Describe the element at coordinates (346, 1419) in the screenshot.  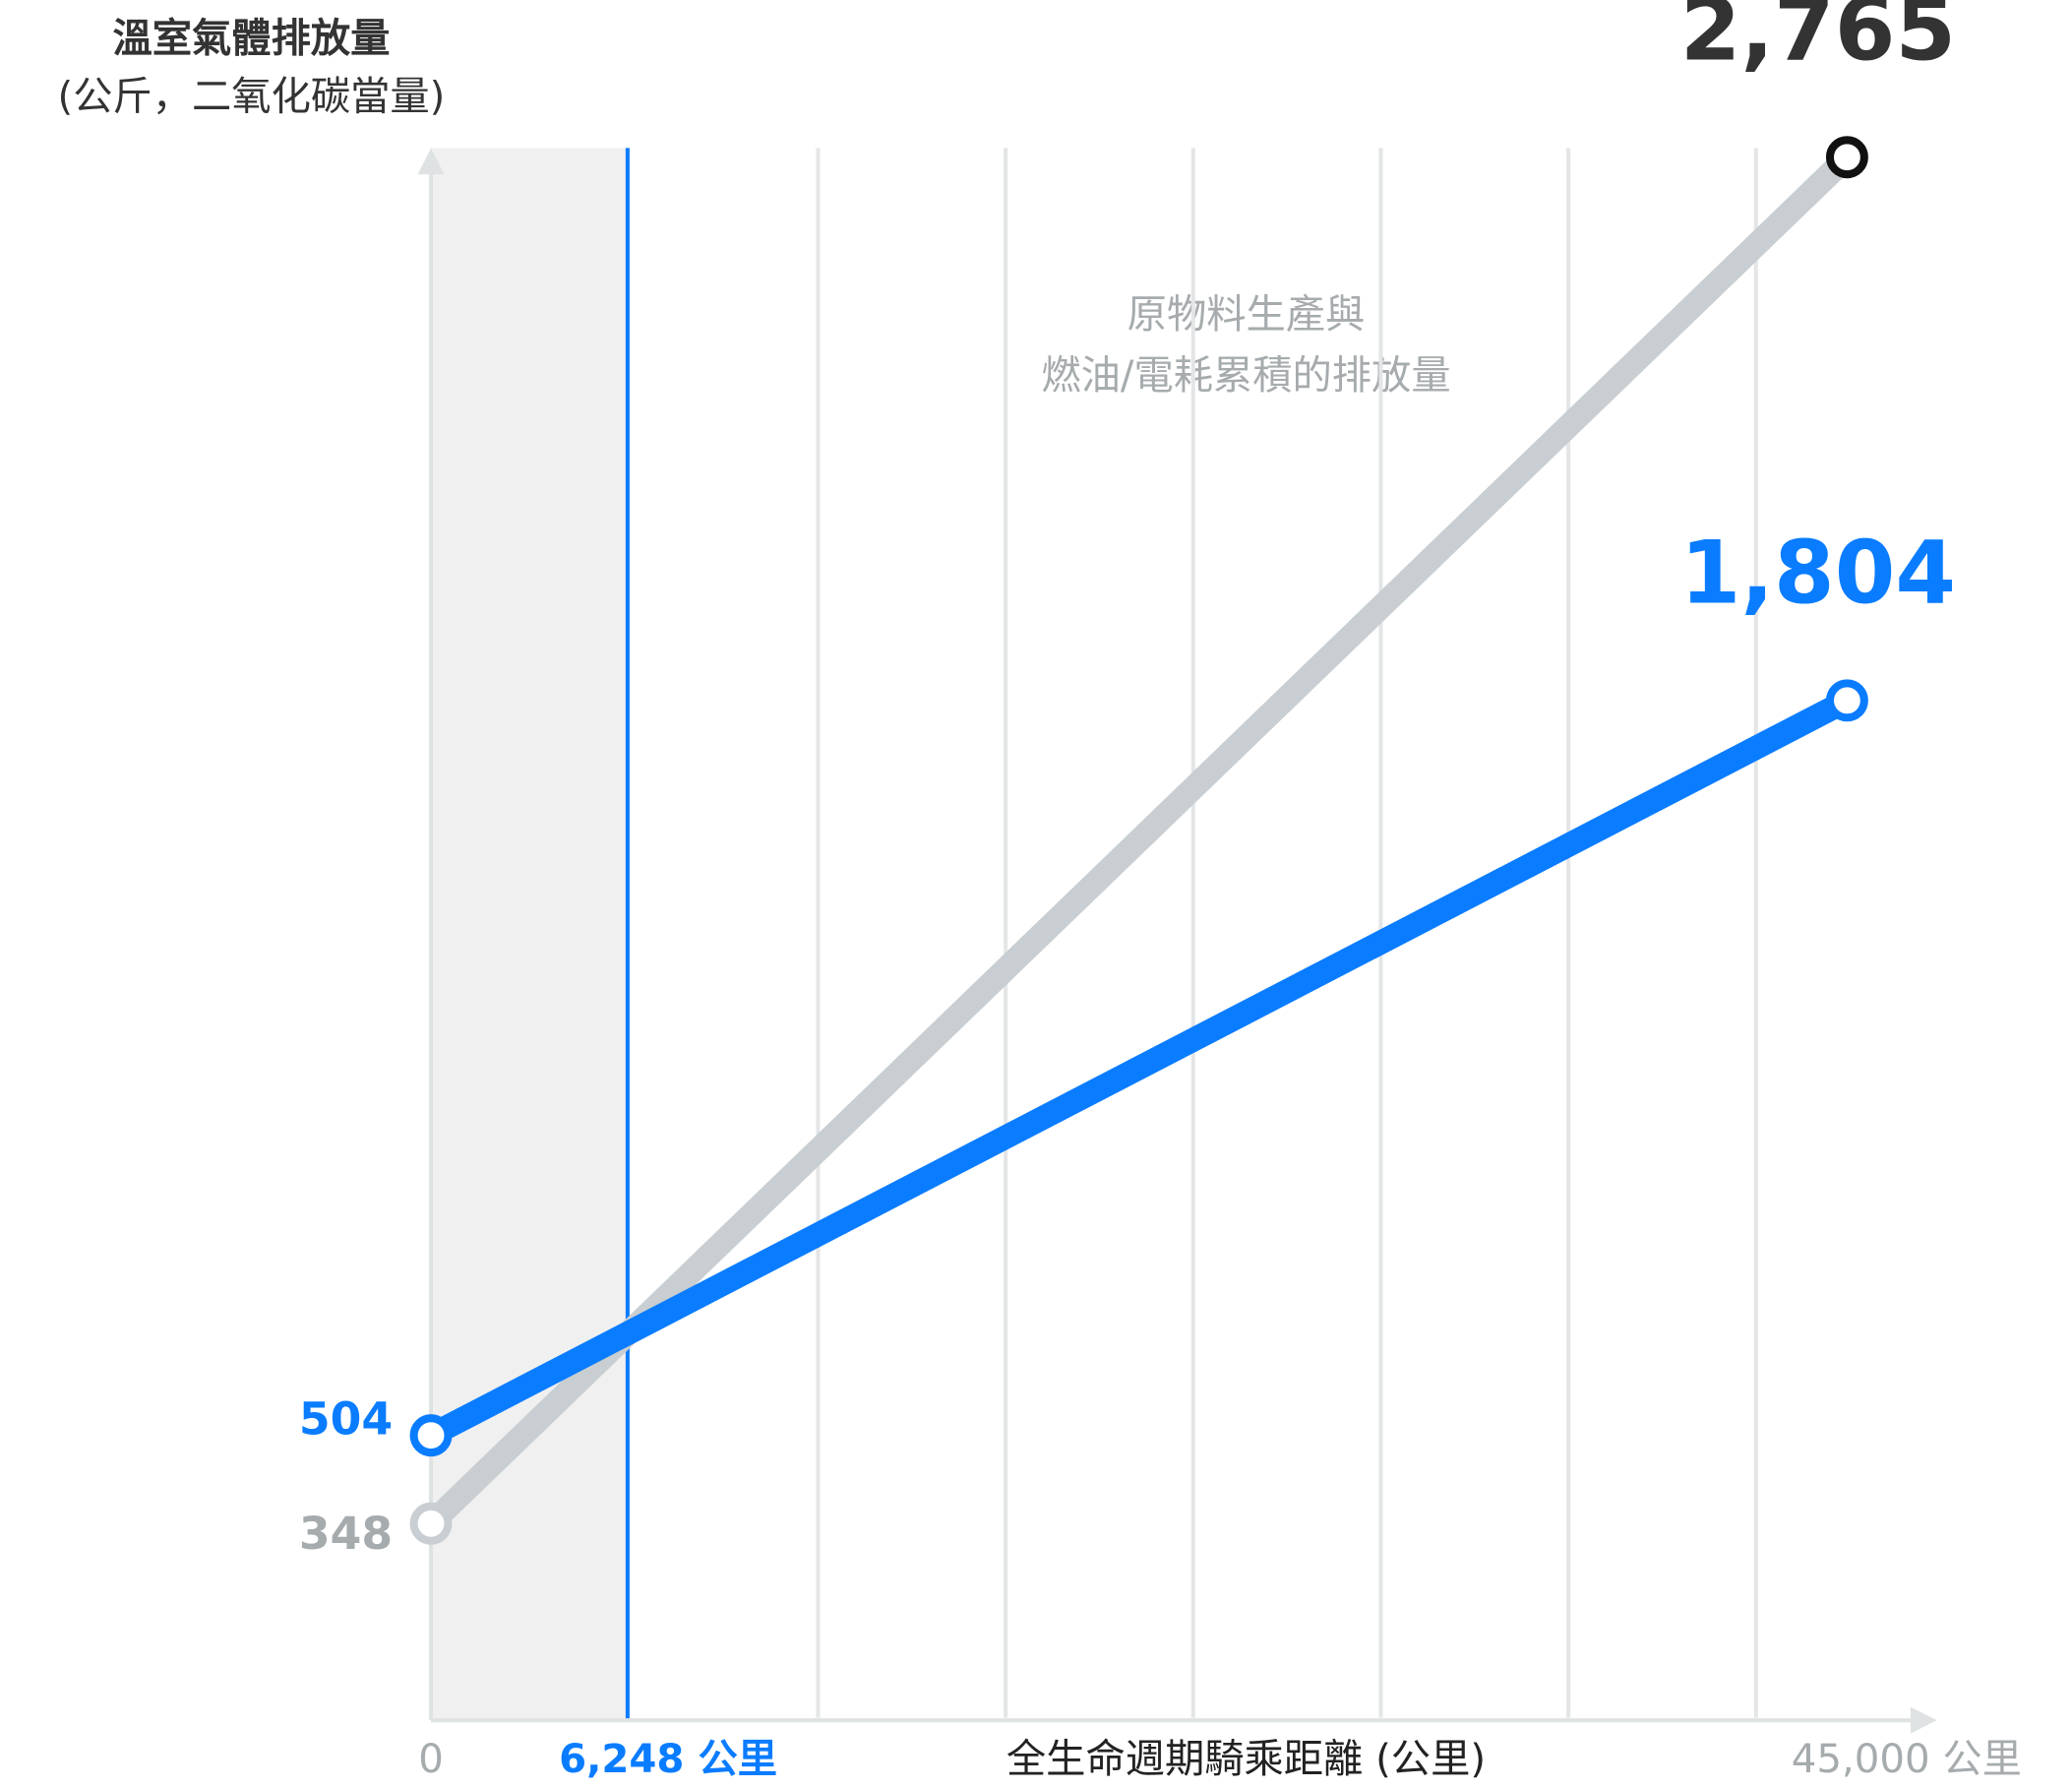
I see `value-label: 504` at that location.